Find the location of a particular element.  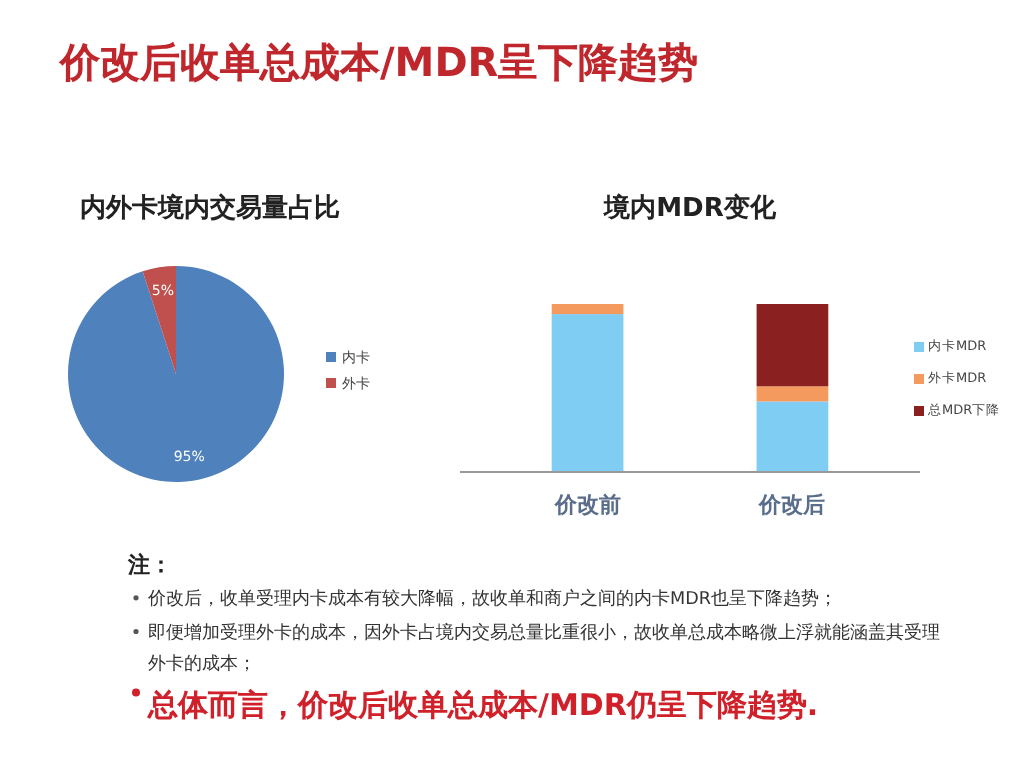

x-tick-label: 价改后 is located at coordinates (791, 505).